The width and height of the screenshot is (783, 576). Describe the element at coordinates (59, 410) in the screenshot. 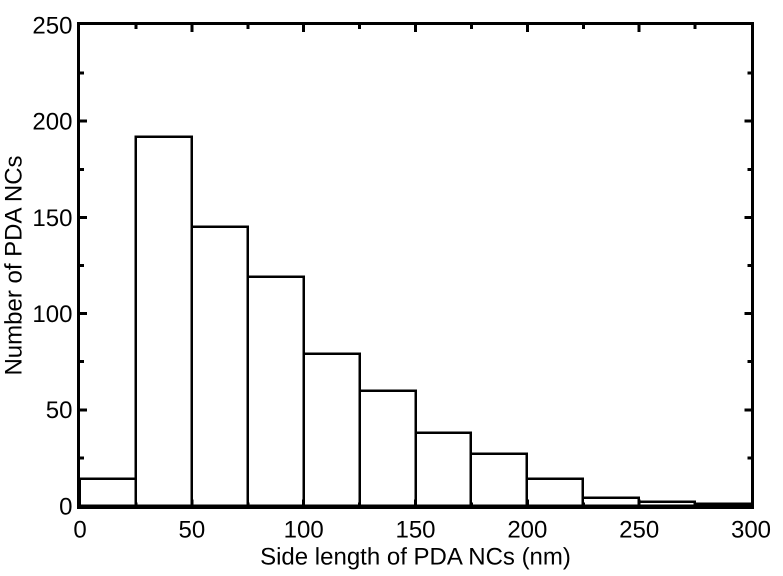

I see `y-tick-label: 50` at that location.